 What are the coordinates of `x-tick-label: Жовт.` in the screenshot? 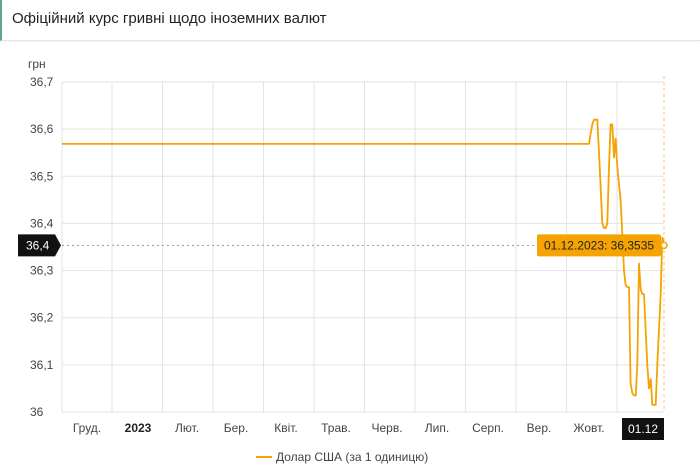 It's located at (588, 428).